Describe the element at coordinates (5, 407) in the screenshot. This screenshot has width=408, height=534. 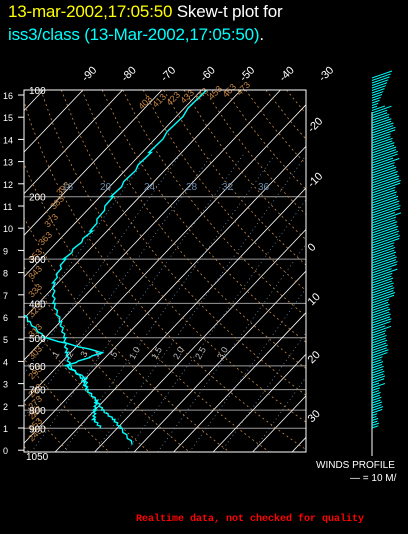
I see `height-tick-label: 2` at that location.